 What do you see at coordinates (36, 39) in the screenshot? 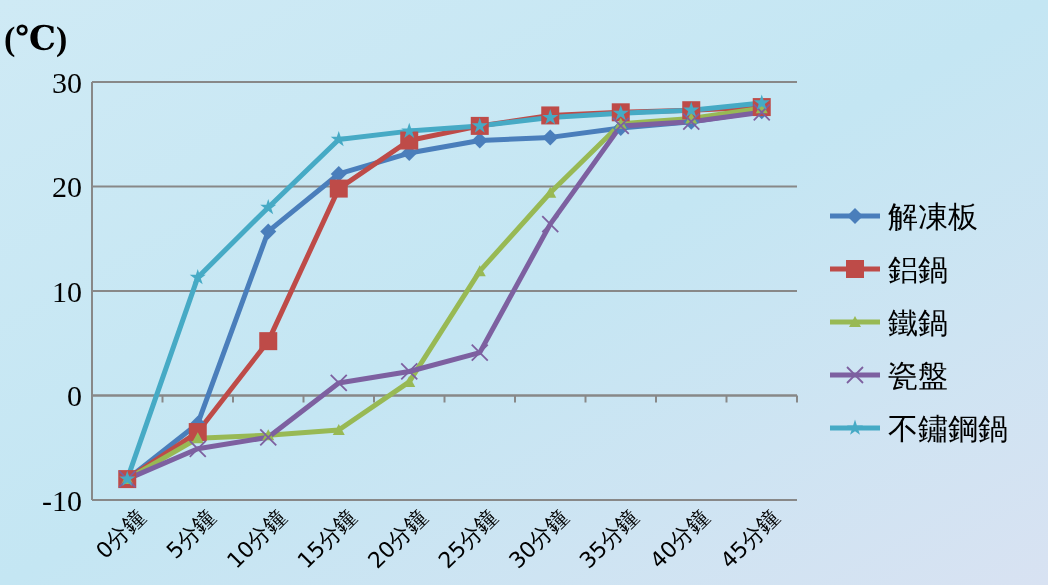
I see `y-axis-title: (℃)` at bounding box center [36, 39].